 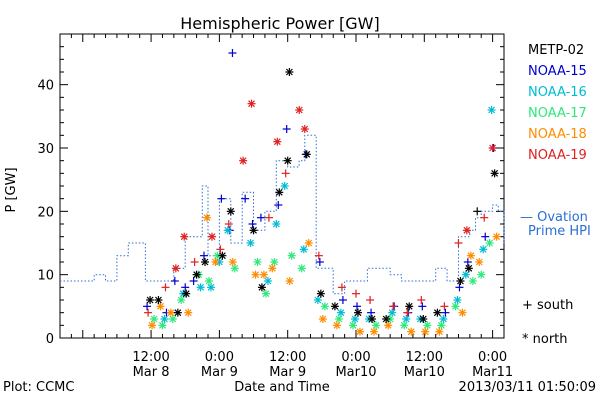 What do you see at coordinates (45, 86) in the screenshot?
I see `y-tick-label: 40` at bounding box center [45, 86].